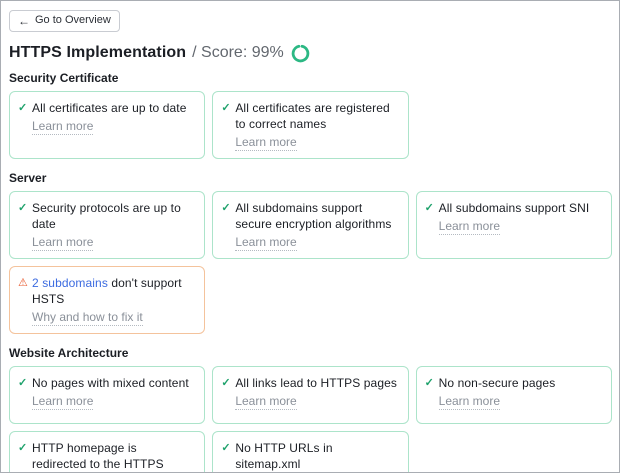  Describe the element at coordinates (107, 291) in the screenshot. I see `card-title: 2 subdomains don't support HSTS` at that location.